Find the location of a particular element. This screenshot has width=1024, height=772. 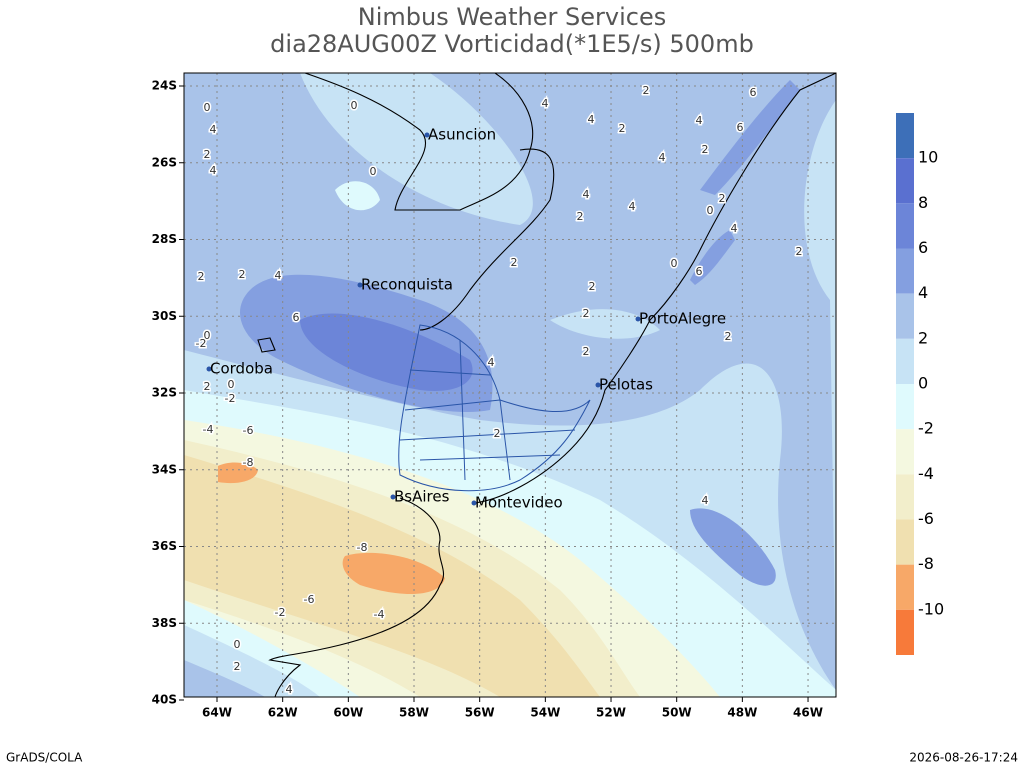

footer-right: 2026-08-26-17:24 is located at coordinates (963, 758).